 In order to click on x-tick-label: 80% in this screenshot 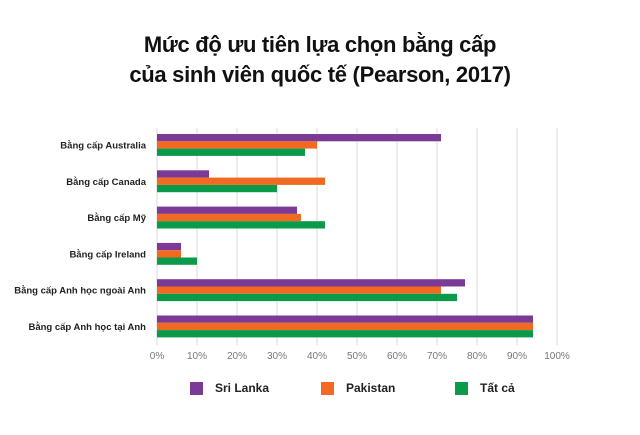, I will do `click(477, 356)`.